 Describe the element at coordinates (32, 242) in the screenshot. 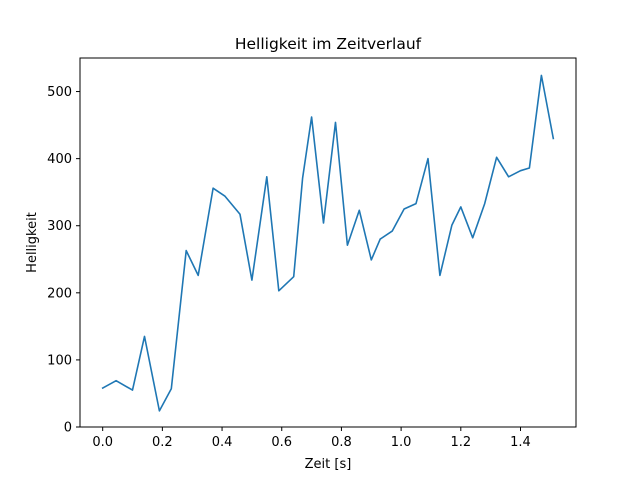

I see `y-axis-label: Helligkeit` at that location.